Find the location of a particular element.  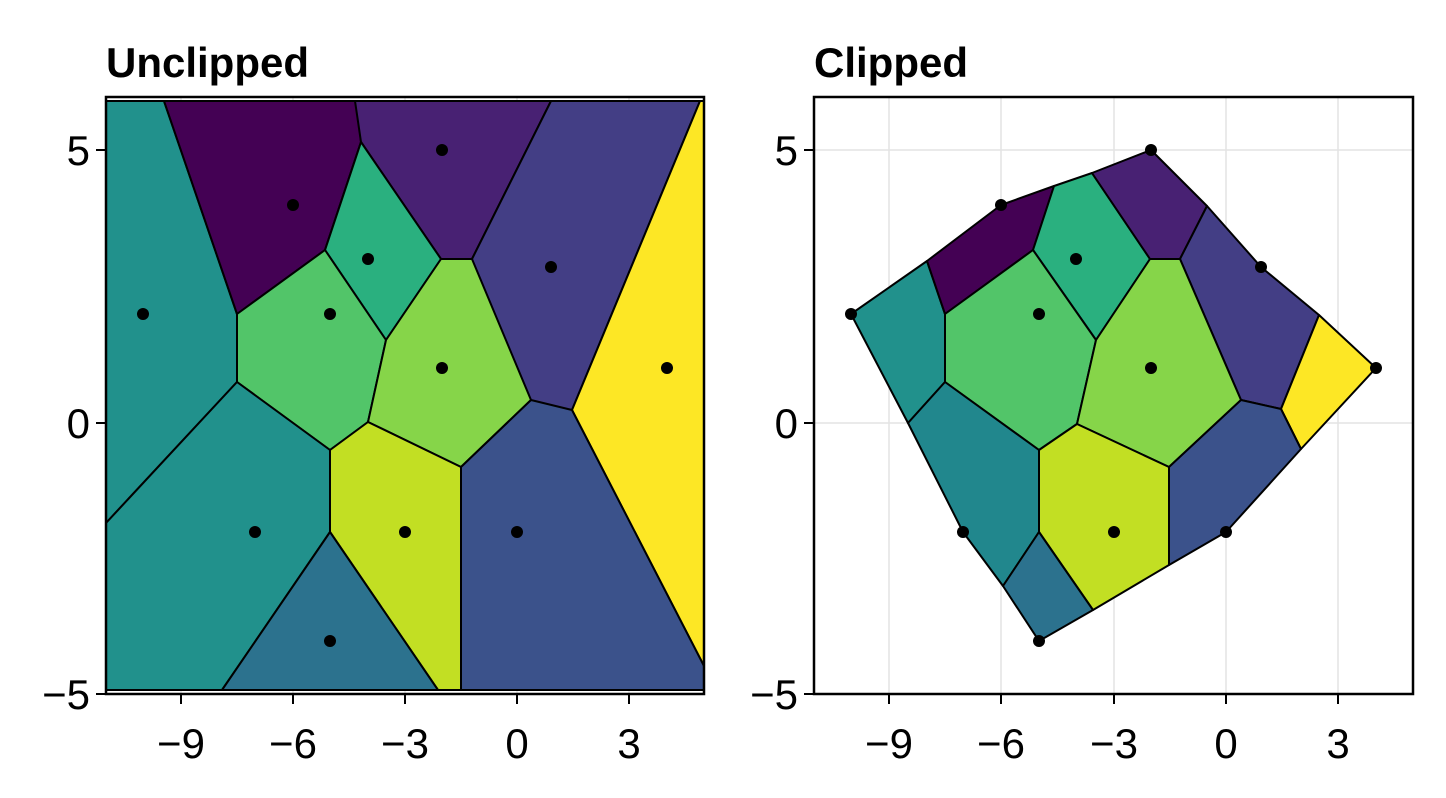

panel-title-unclipped: Unclipped is located at coordinates (207, 62).